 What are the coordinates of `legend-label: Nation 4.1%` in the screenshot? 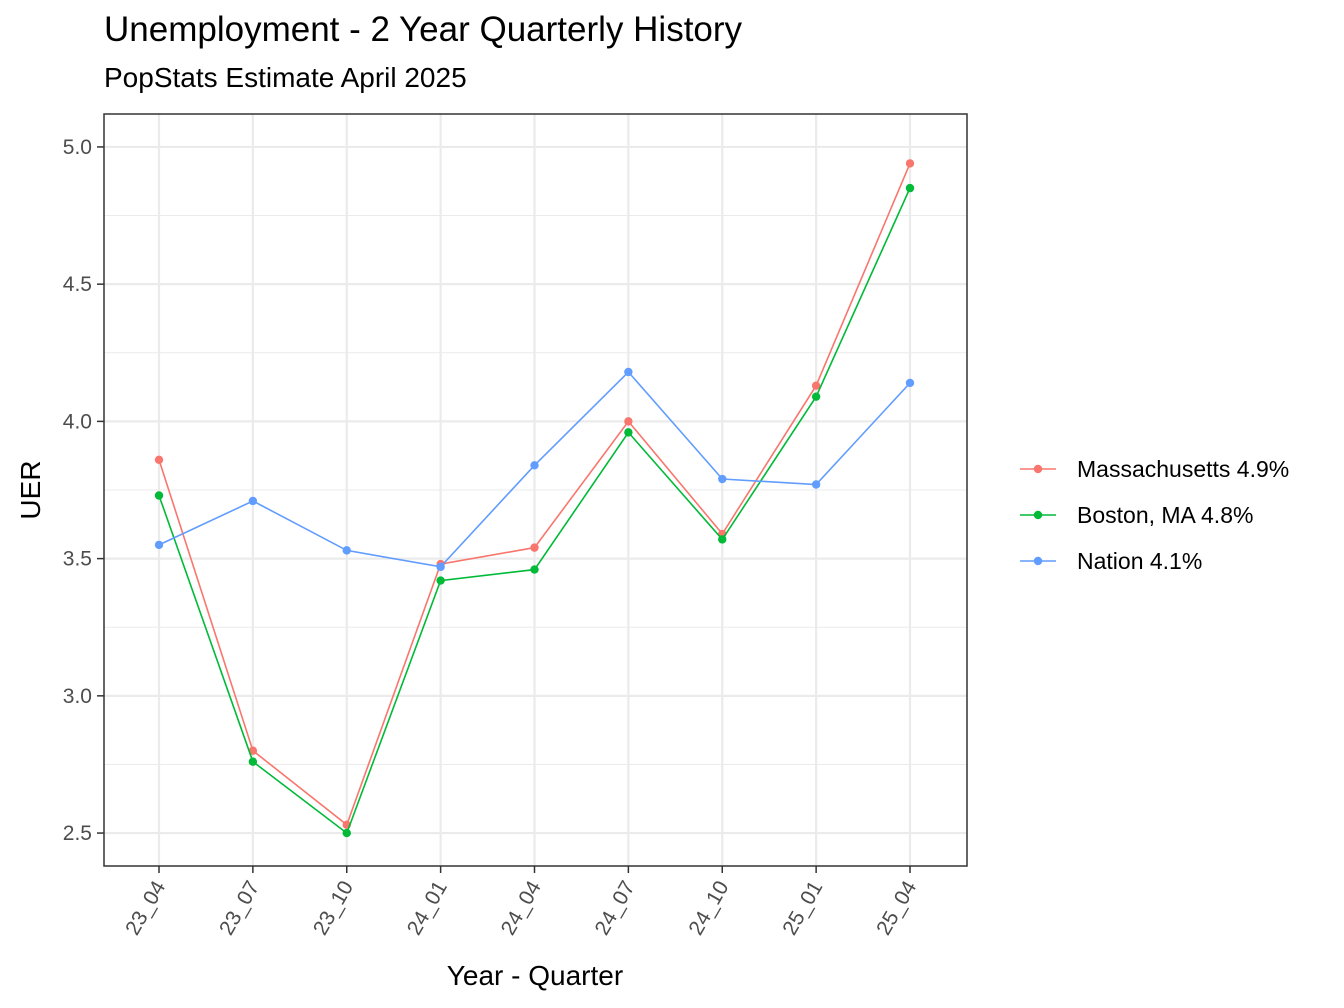 It's located at (1139, 561).